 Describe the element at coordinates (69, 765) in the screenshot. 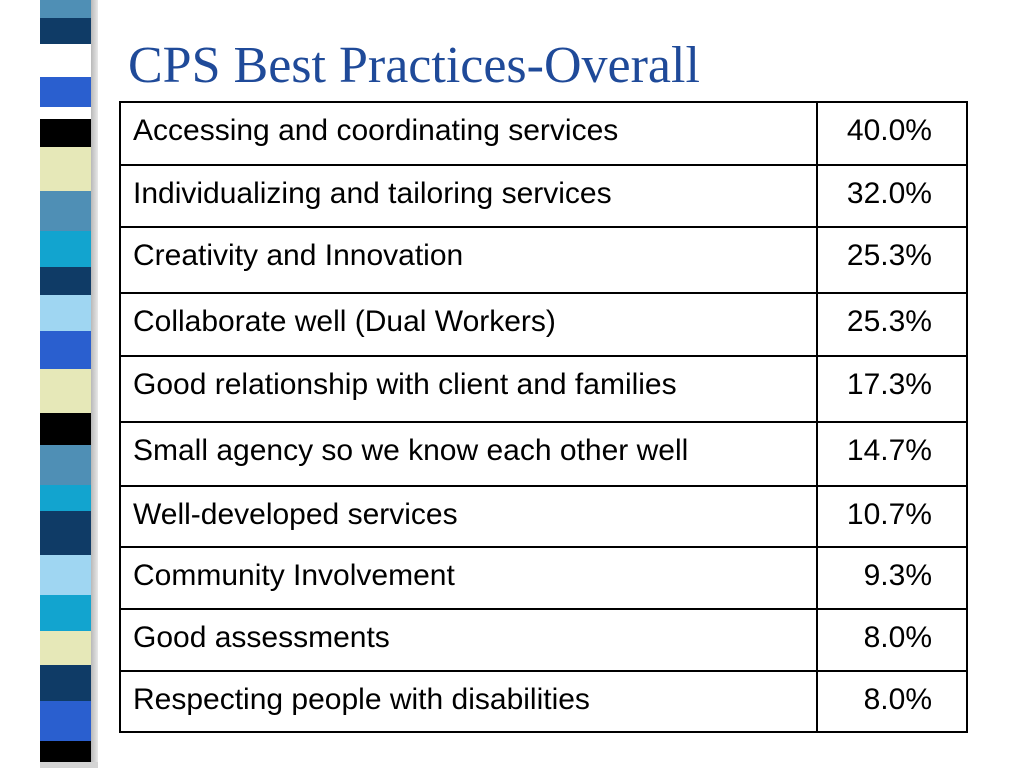

I see `stripe-shadow-bottom` at that location.